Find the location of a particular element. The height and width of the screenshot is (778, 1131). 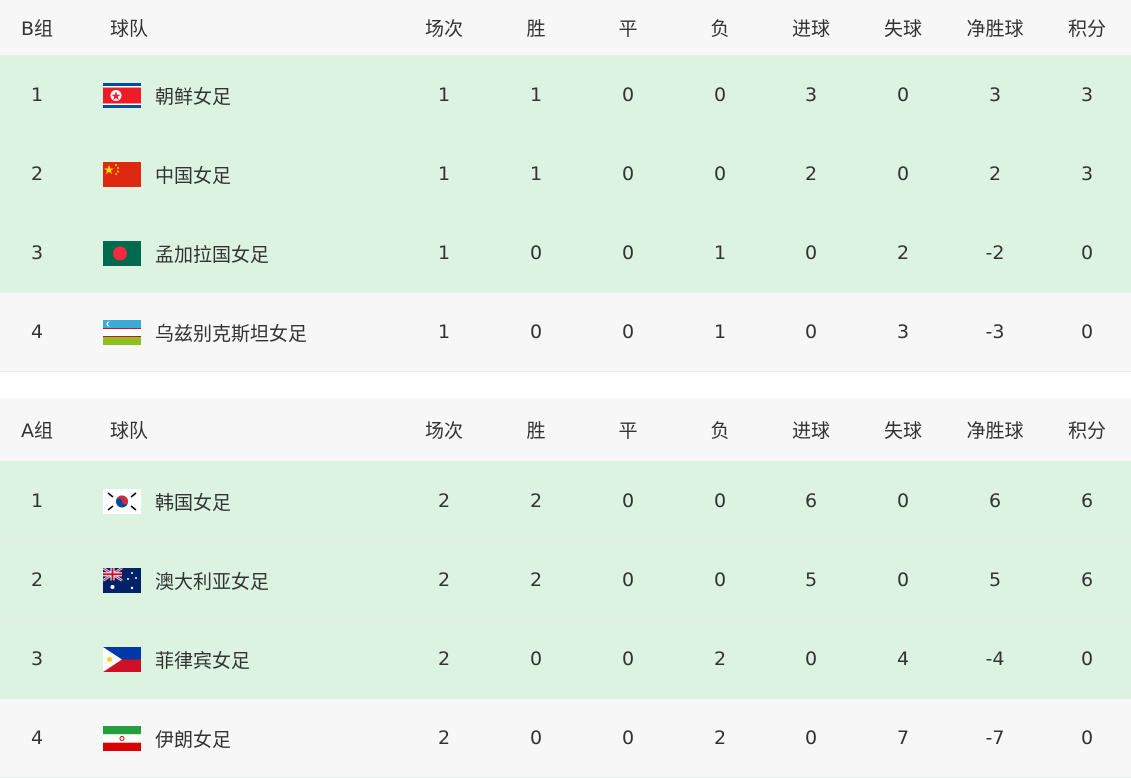

column-header: 负 is located at coordinates (720, 29).